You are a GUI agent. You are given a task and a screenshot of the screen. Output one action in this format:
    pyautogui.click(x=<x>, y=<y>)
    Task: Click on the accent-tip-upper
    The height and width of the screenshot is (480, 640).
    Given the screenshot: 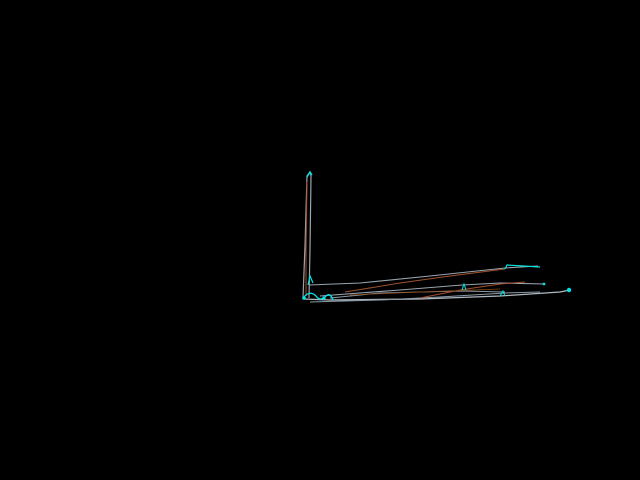 What is the action you would take?
    pyautogui.click(x=522, y=267)
    